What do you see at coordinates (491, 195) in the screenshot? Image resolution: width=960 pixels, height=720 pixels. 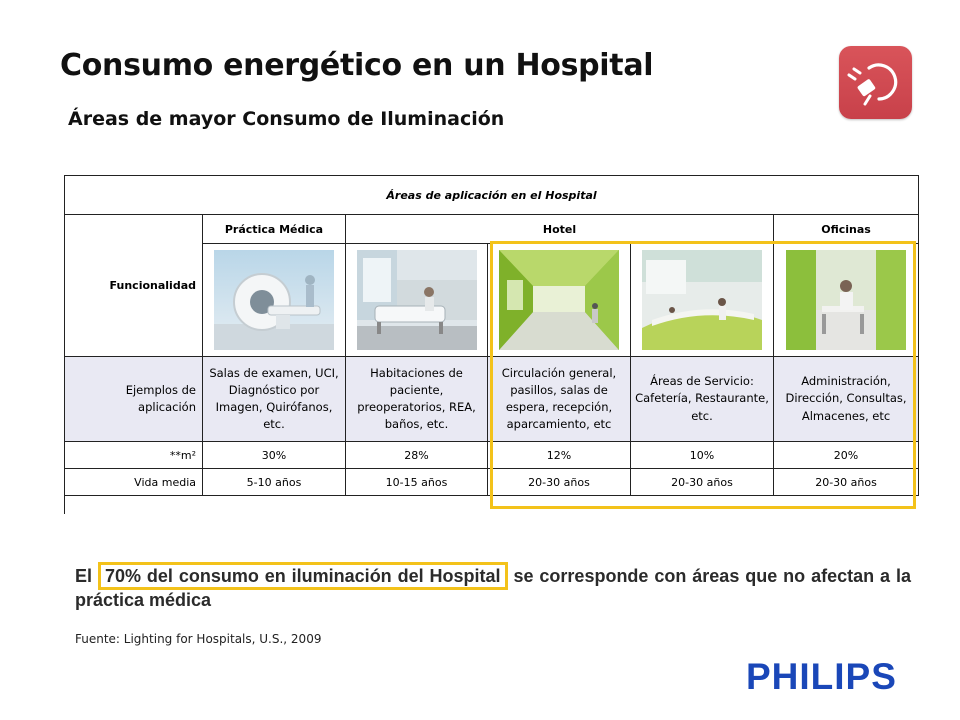 I see `table-header: Áreas de aplicación en el Hospital` at bounding box center [491, 195].